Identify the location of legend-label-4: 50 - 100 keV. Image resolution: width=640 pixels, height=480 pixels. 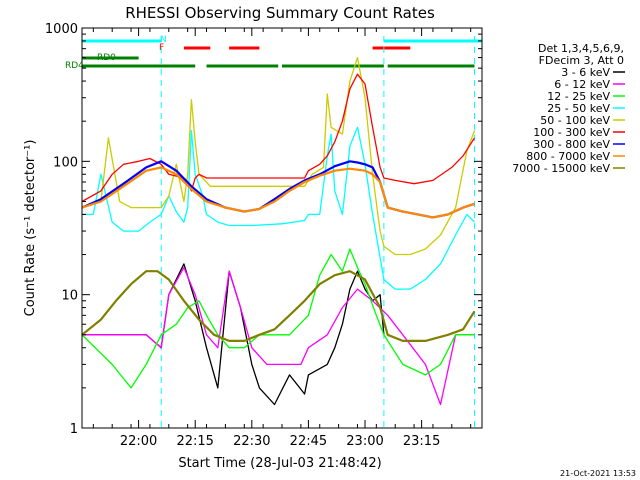
(575, 120).